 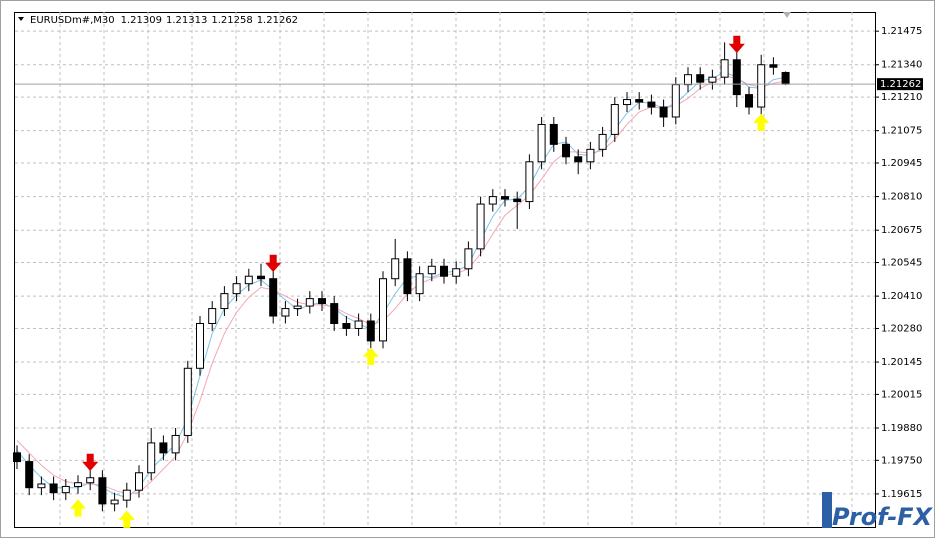 What do you see at coordinates (901, 428) in the screenshot?
I see `y-tick-label: 1.19880` at bounding box center [901, 428].